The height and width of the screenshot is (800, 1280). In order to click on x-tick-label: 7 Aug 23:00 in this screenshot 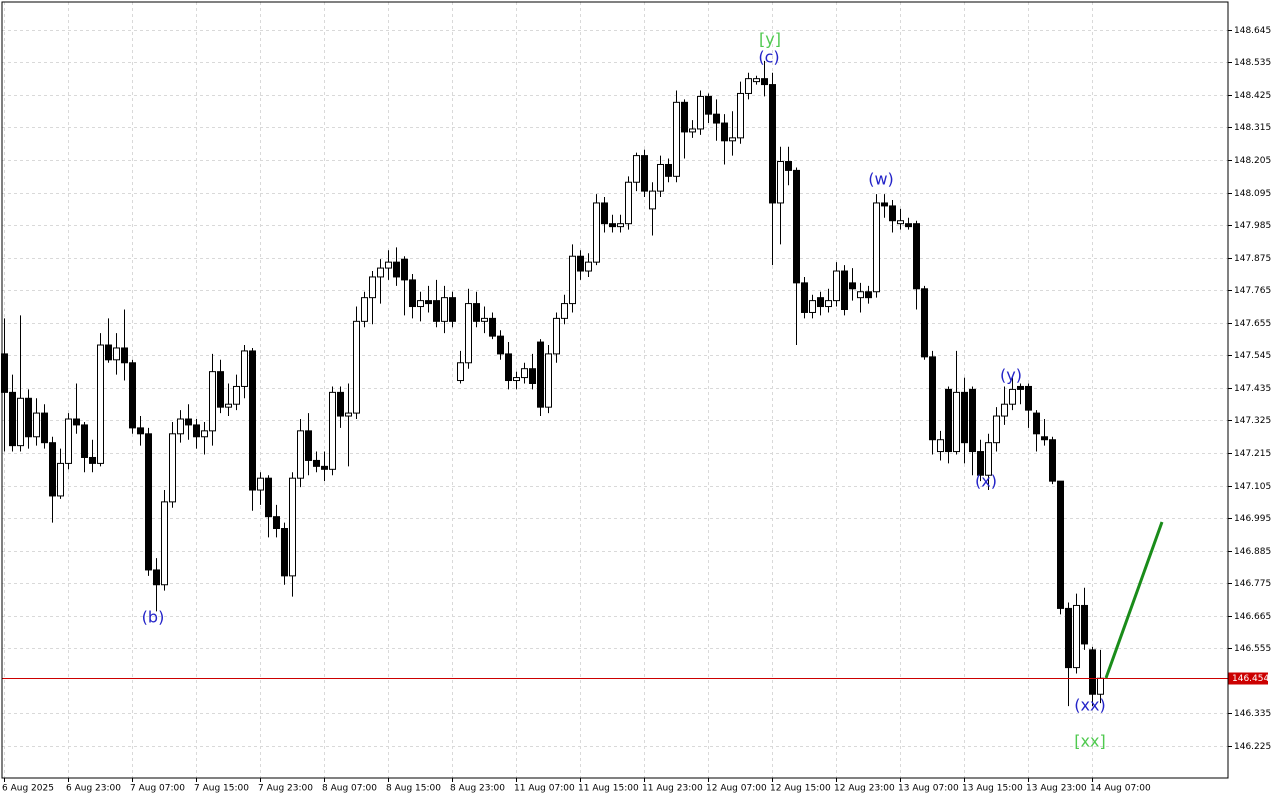, I will do `click(285, 789)`.